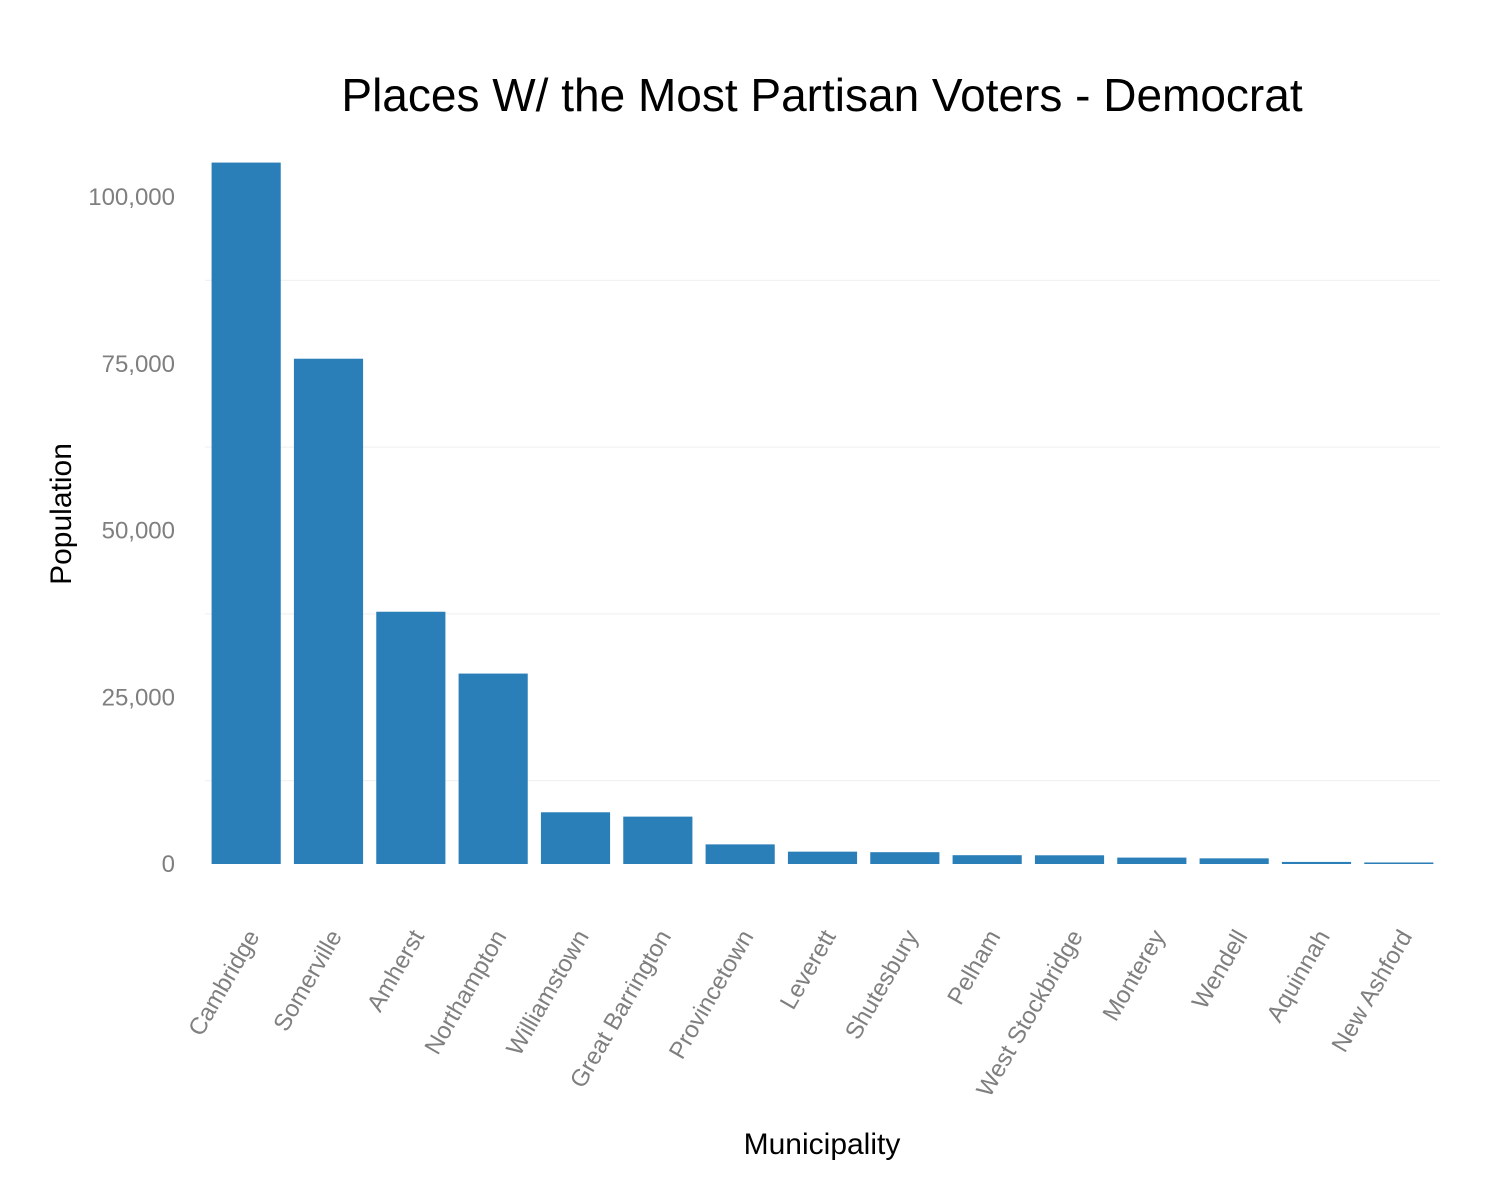 Image resolution: width=1500 pixels, height=1200 pixels. What do you see at coordinates (808, 969) in the screenshot?
I see `x-tick-label: Leverett` at bounding box center [808, 969].